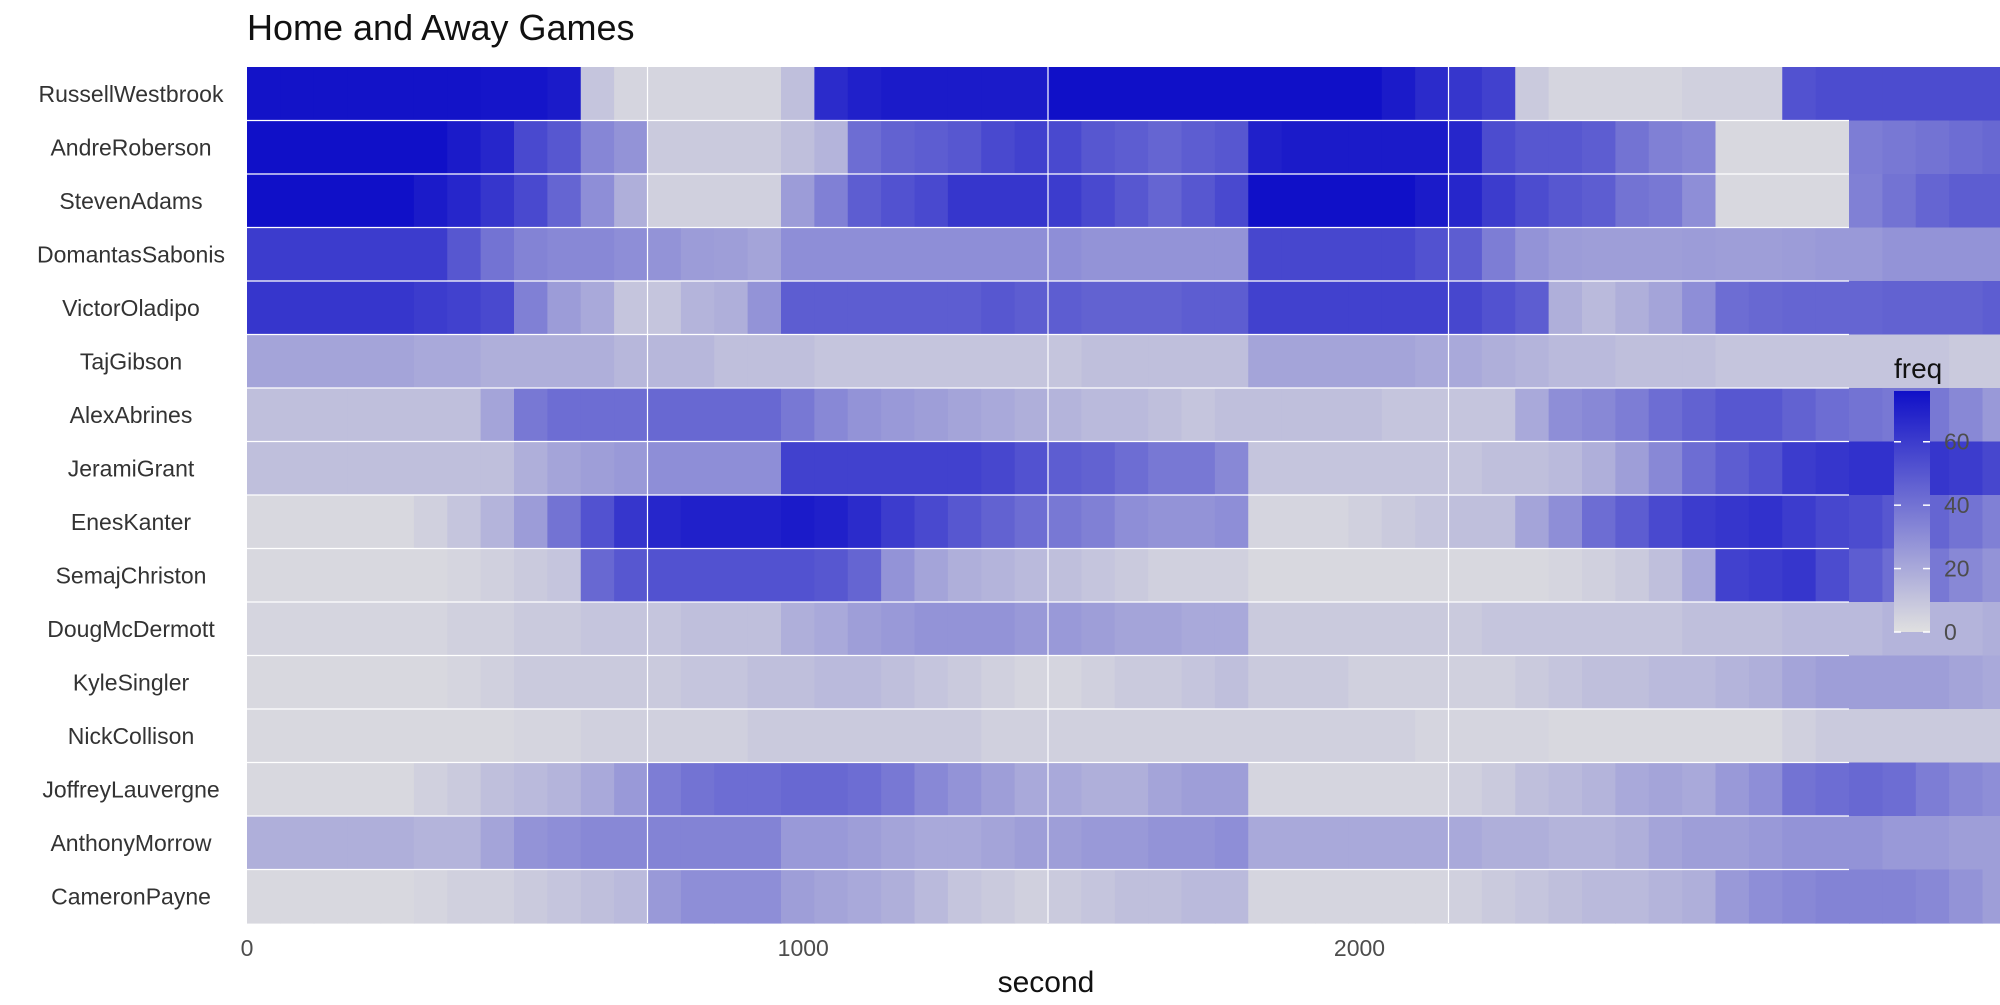 This screenshot has width=2000, height=1005. Describe the element at coordinates (1912, 511) in the screenshot. I see `legend-colorbar` at that location.